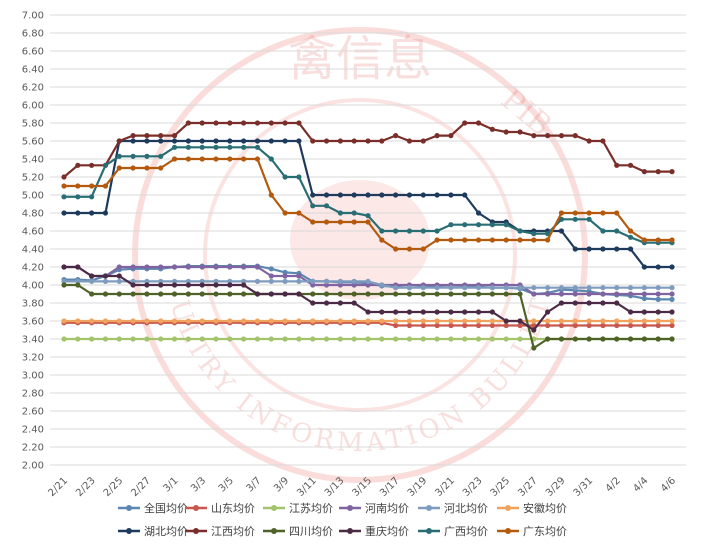 The image size is (710, 550). Describe the element at coordinates (33, 250) in the screenshot. I see `y-tick-label: 4.40` at that location.